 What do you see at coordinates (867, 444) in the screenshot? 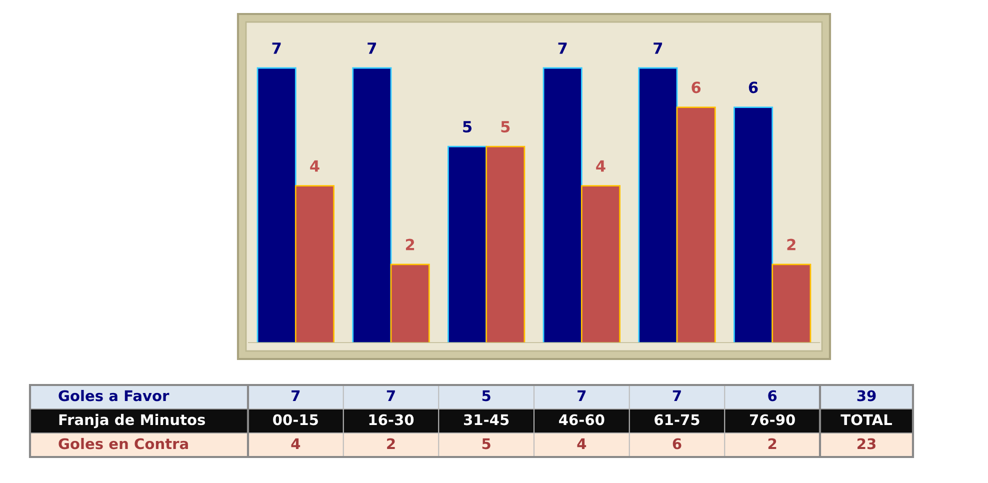
I see `text: 23` at bounding box center [867, 444].